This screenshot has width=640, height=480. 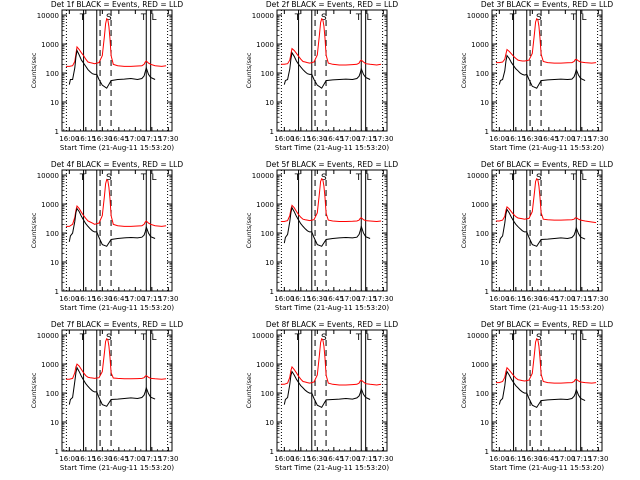 I want to click on panel-title: Det 7f BLACK = Events, RED = LLD, so click(x=117, y=324).